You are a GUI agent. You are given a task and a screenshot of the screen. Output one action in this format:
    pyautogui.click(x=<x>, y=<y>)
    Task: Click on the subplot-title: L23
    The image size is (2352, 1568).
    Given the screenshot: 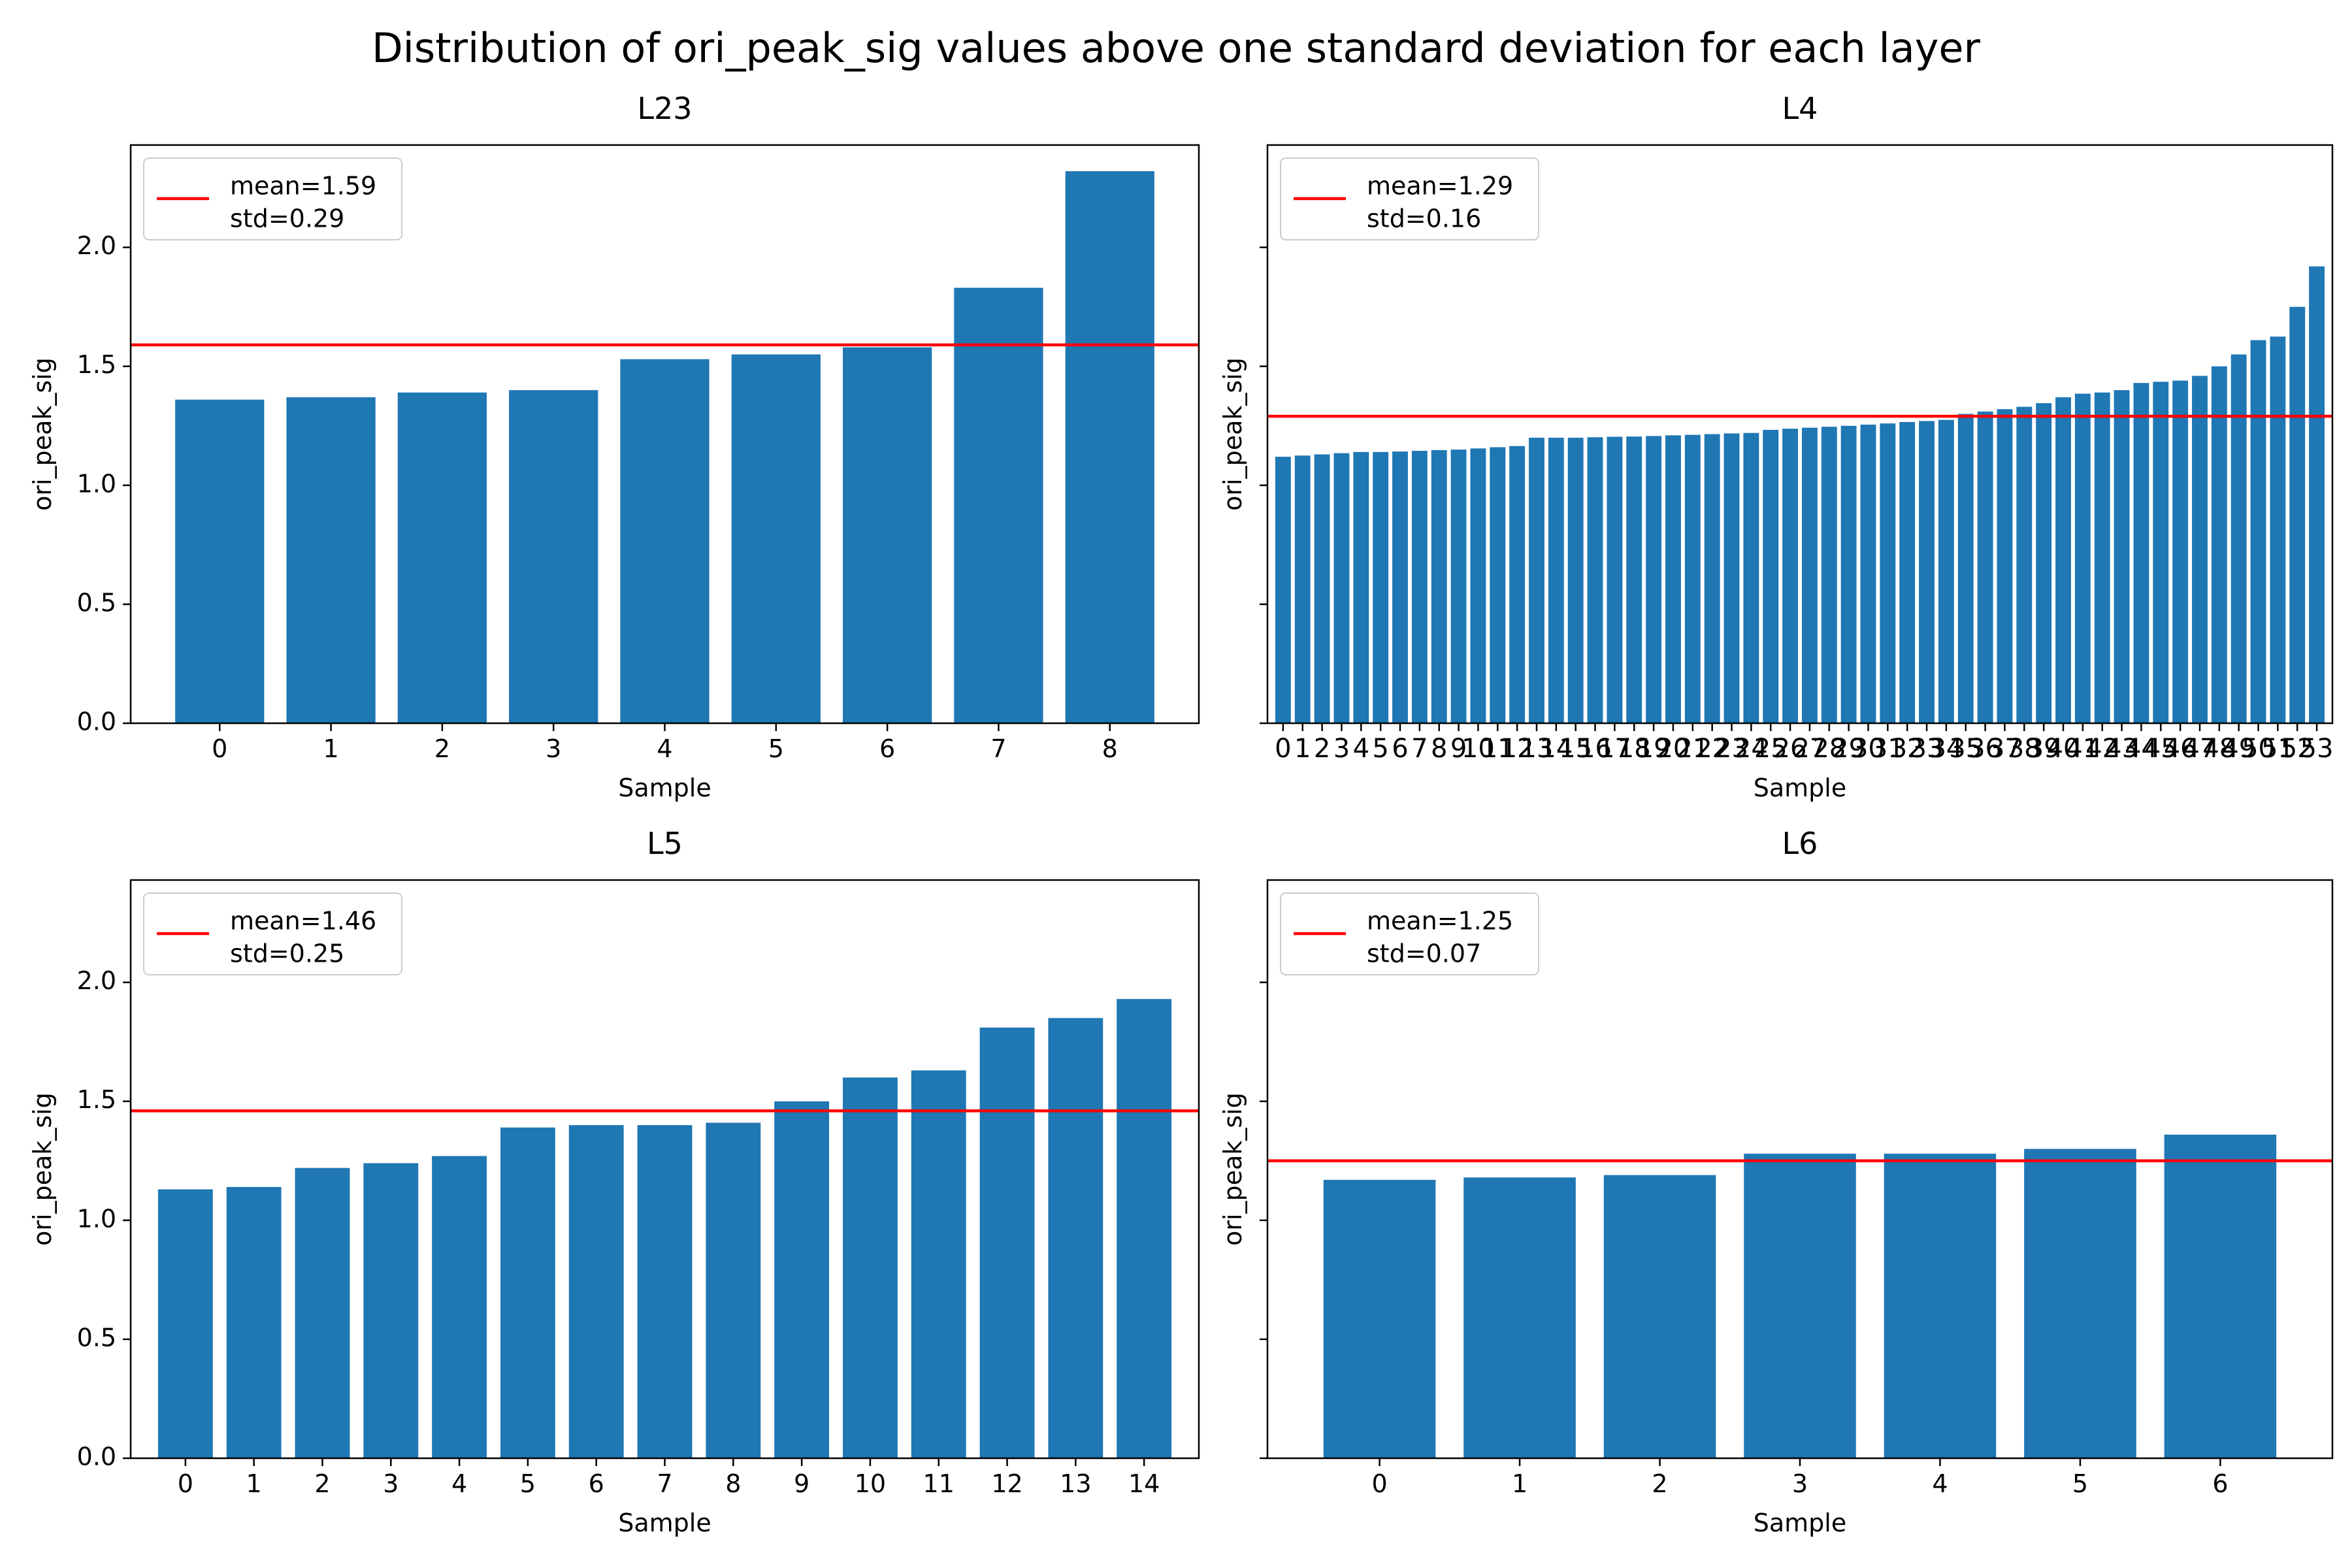 What is the action you would take?
    pyautogui.click(x=664, y=108)
    